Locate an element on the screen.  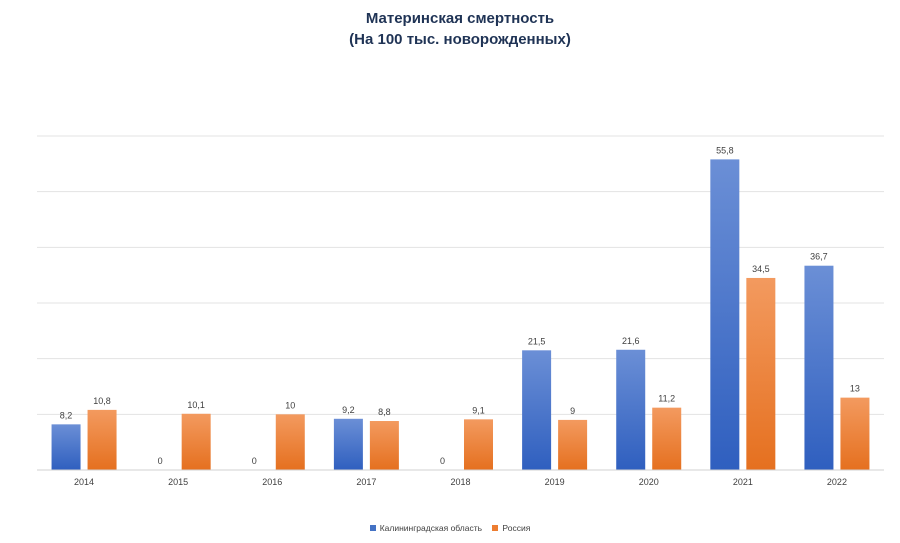
x-tick-label-2022: 2022 is located at coordinates (837, 482).